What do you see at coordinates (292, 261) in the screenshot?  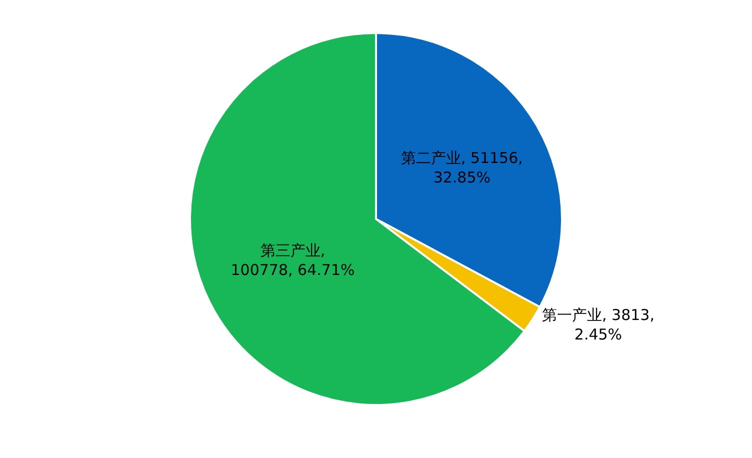 I see `slice-label: 第三产业, 100778, 64.71%` at bounding box center [292, 261].